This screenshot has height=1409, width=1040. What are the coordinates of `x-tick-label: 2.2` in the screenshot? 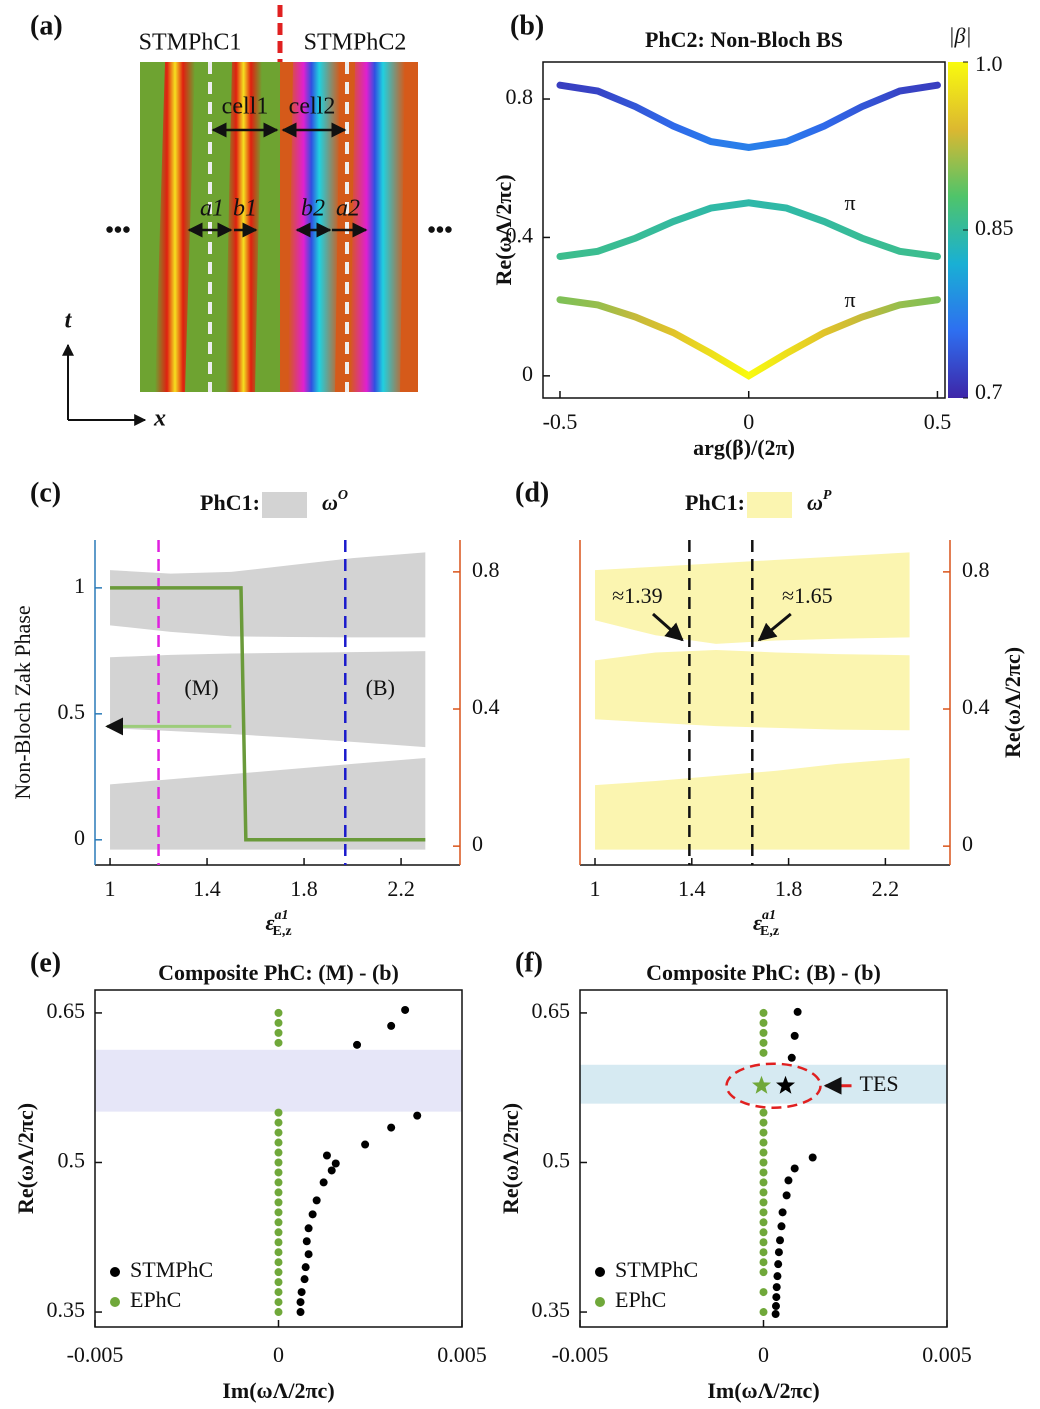 It's located at (401, 888).